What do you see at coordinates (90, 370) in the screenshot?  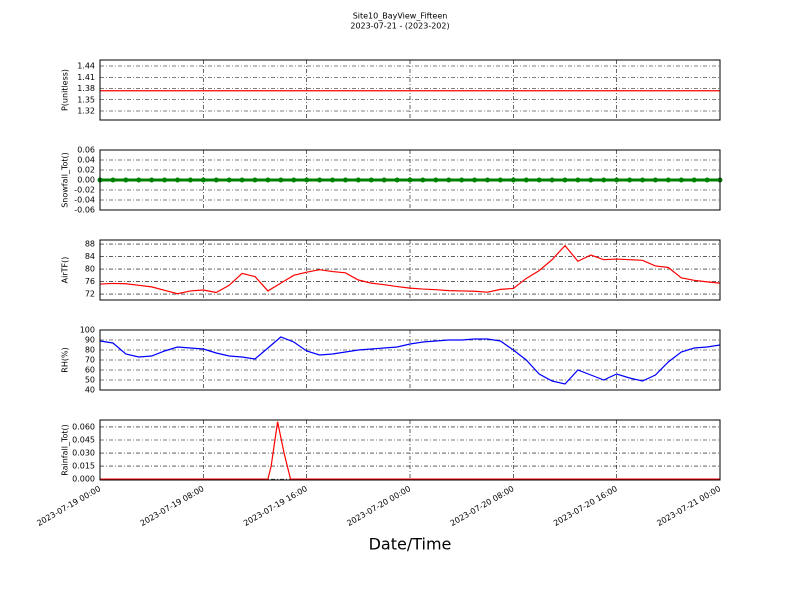 I see `y-tick-label: 60` at bounding box center [90, 370].